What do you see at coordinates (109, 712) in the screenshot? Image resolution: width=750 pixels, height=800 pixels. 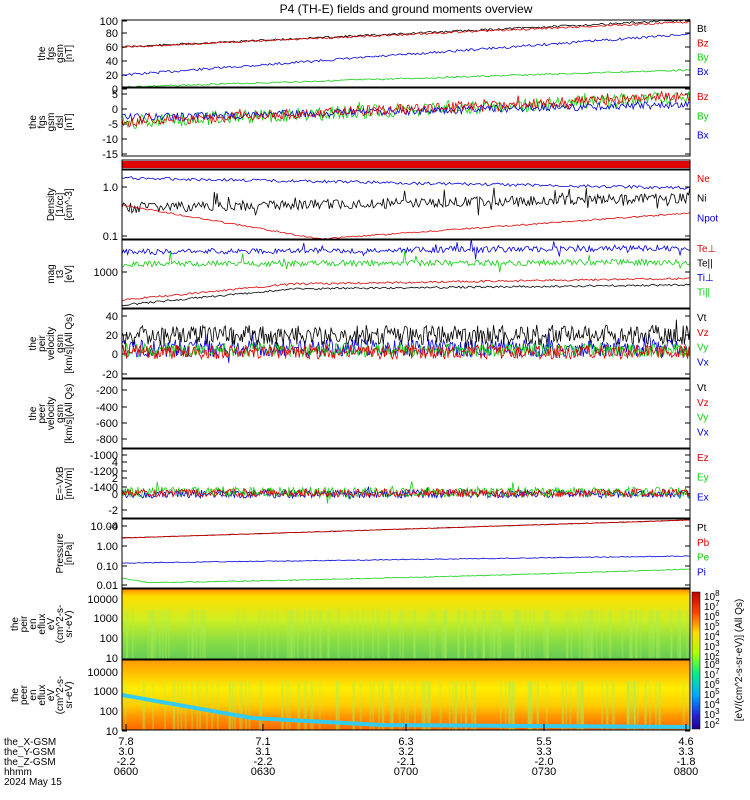 I see `ytick-peer_spec: 100` at bounding box center [109, 712].